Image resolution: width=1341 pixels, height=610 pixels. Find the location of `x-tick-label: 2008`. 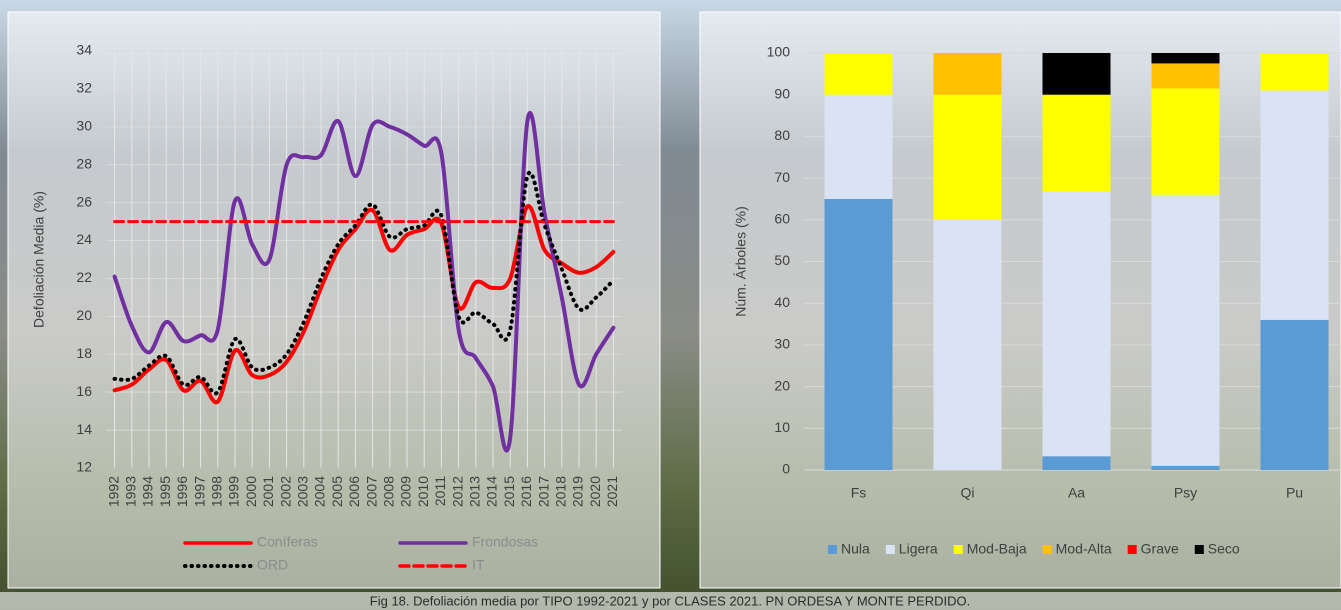

x-tick-label: 2008 is located at coordinates (389, 491).